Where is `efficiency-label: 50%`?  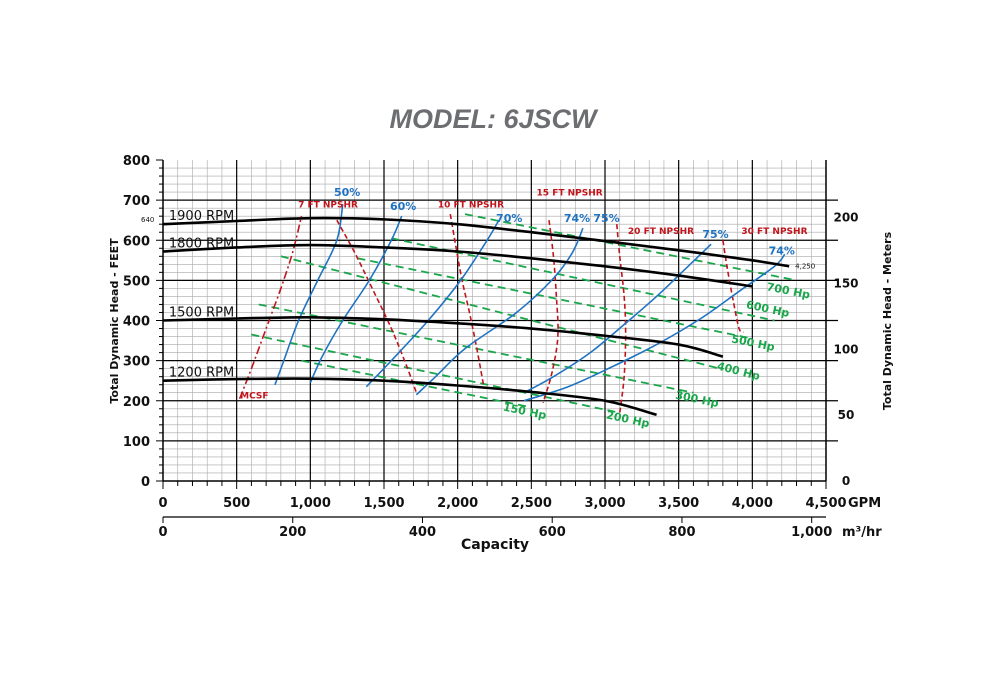
efficiency-label: 50% is located at coordinates (347, 192).